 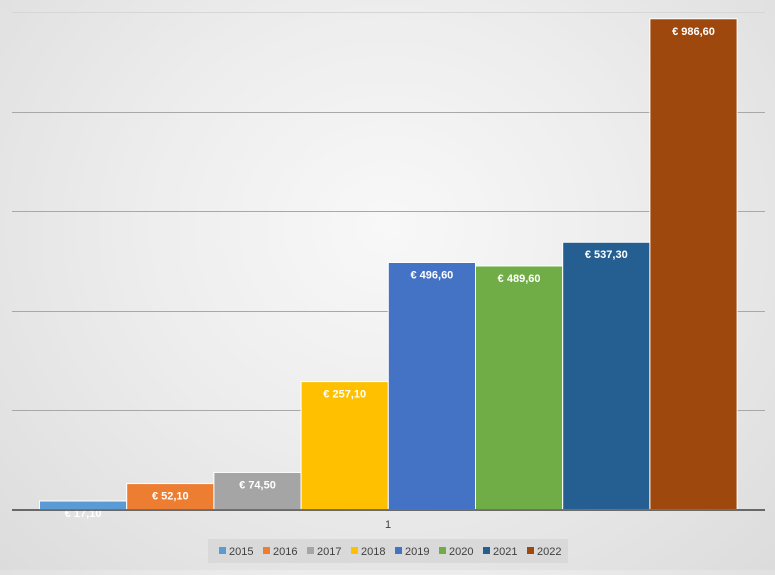 I want to click on x-tick-label: 1, so click(x=388, y=525).